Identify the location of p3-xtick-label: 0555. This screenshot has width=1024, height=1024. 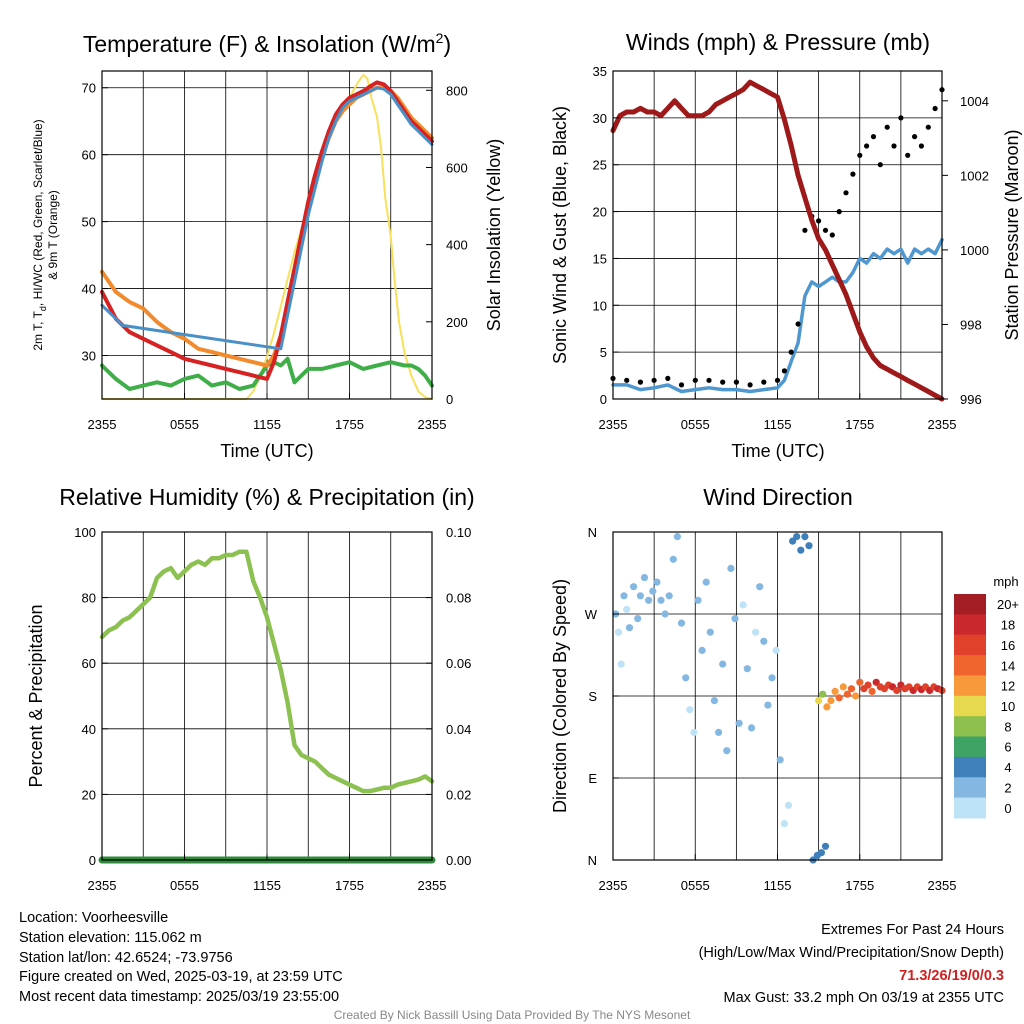
(184, 885).